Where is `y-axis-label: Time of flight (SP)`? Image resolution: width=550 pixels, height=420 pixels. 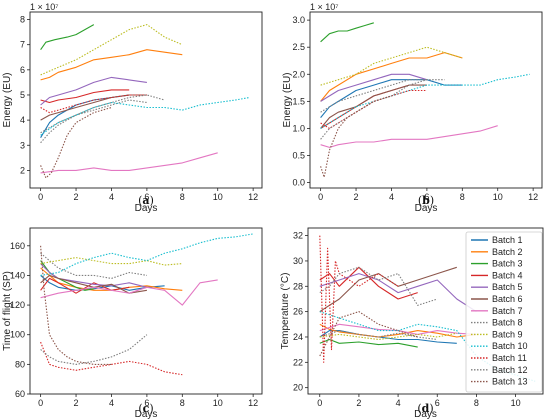 y-axis-label: Time of flight (SP) is located at coordinates (7, 311).